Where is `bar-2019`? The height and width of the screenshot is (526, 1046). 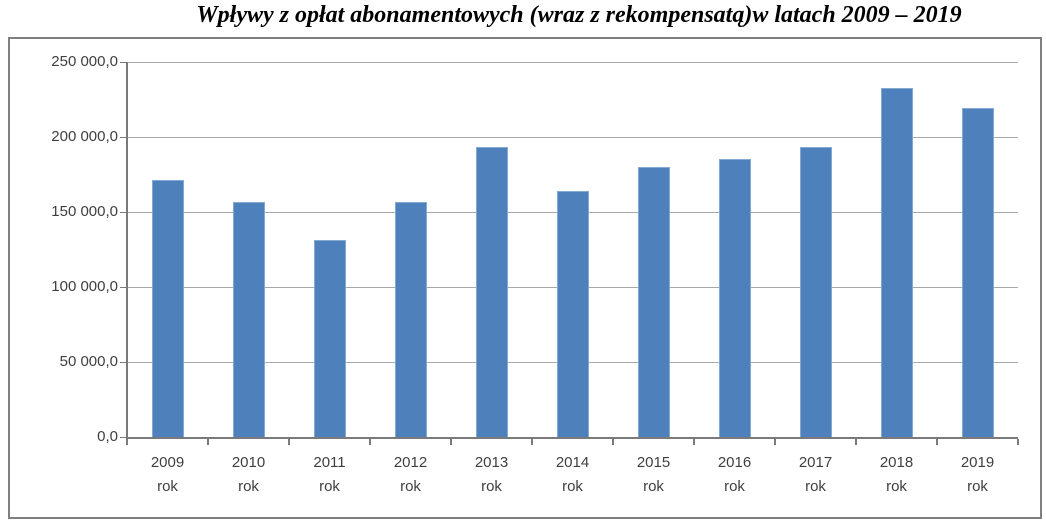 bar-2019 is located at coordinates (978, 272).